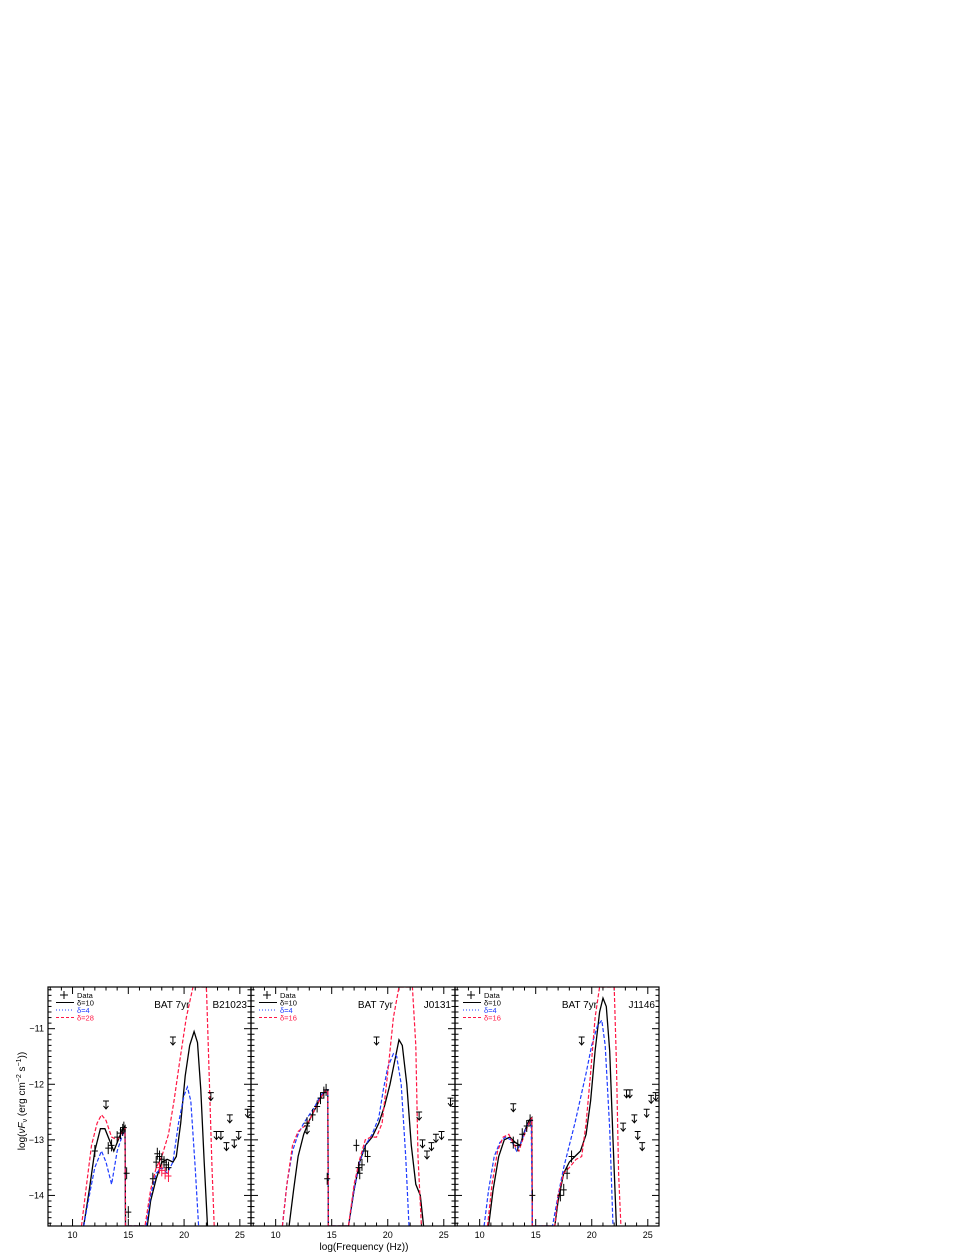 The height and width of the screenshot is (1254, 969). Describe the element at coordinates (36, 1195) in the screenshot. I see `y-tick-label: −14` at that location.